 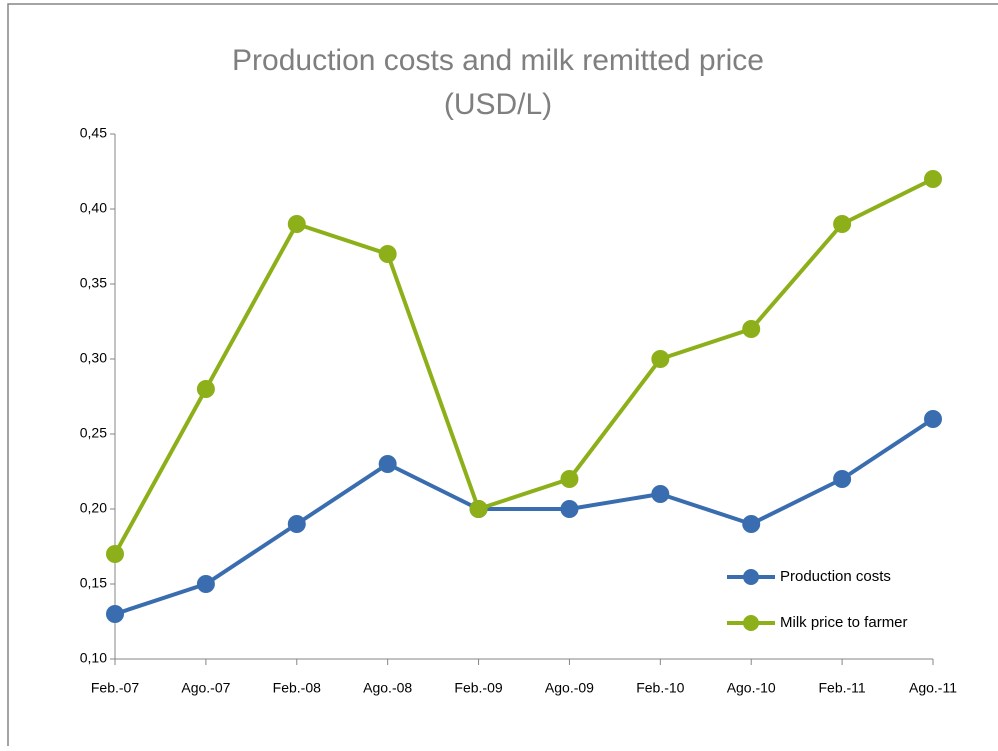 What do you see at coordinates (842, 688) in the screenshot?
I see `x-tick-label: Feb.-11` at bounding box center [842, 688].